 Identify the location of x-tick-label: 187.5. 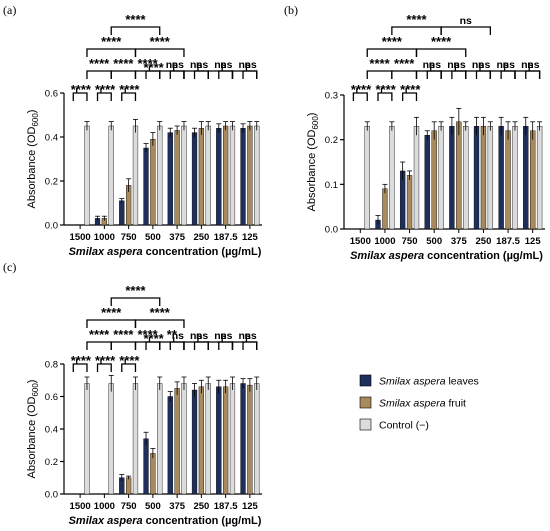
(508, 241).